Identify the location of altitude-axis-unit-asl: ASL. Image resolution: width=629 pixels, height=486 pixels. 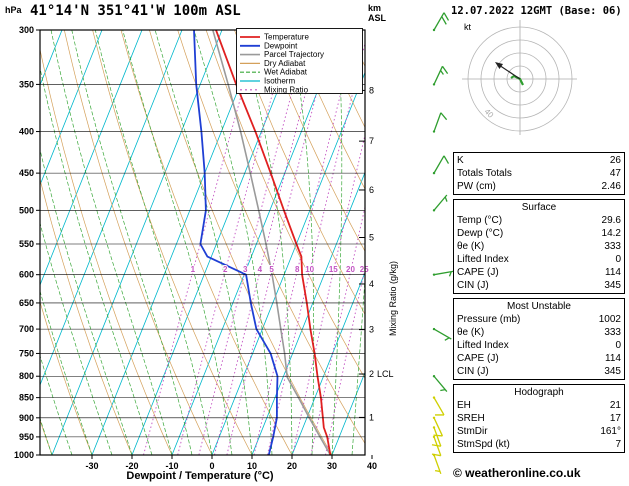
(377, 18).